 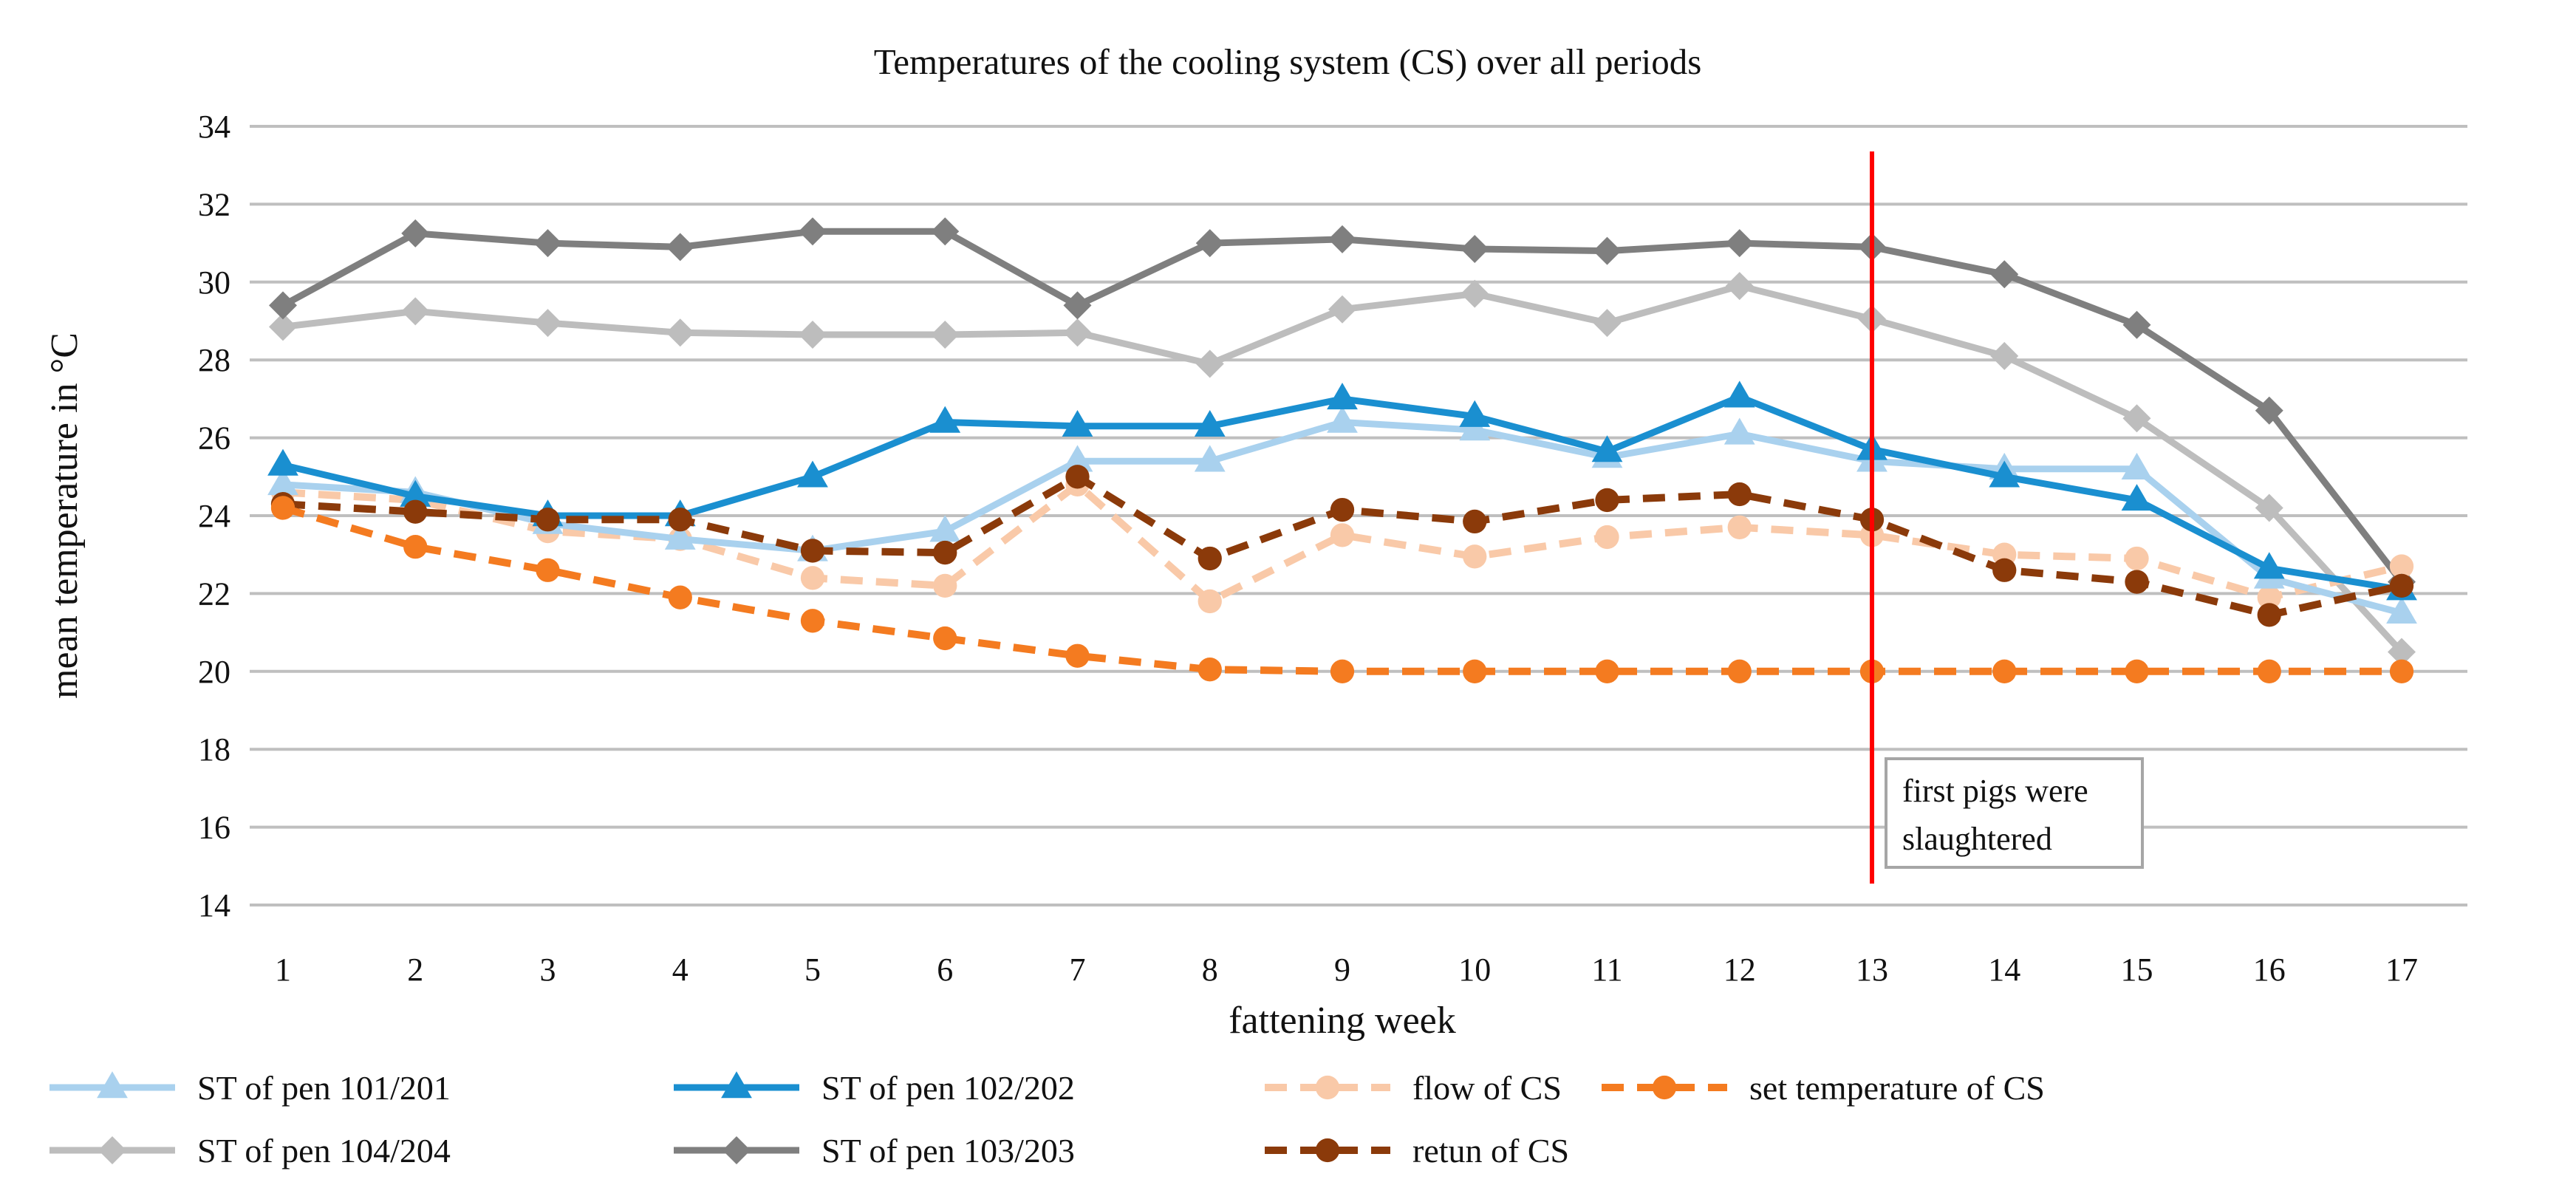 What do you see at coordinates (1606, 970) in the screenshot?
I see `x-tick-label: 11` at bounding box center [1606, 970].